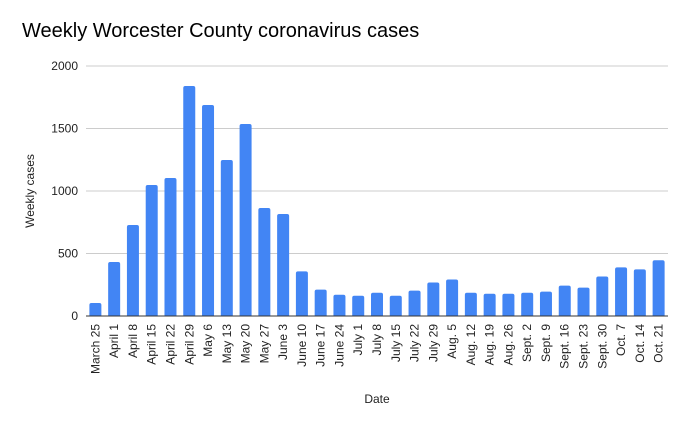  Describe the element at coordinates (659, 343) in the screenshot. I see `x-tick-label: Oct. 21` at that location.